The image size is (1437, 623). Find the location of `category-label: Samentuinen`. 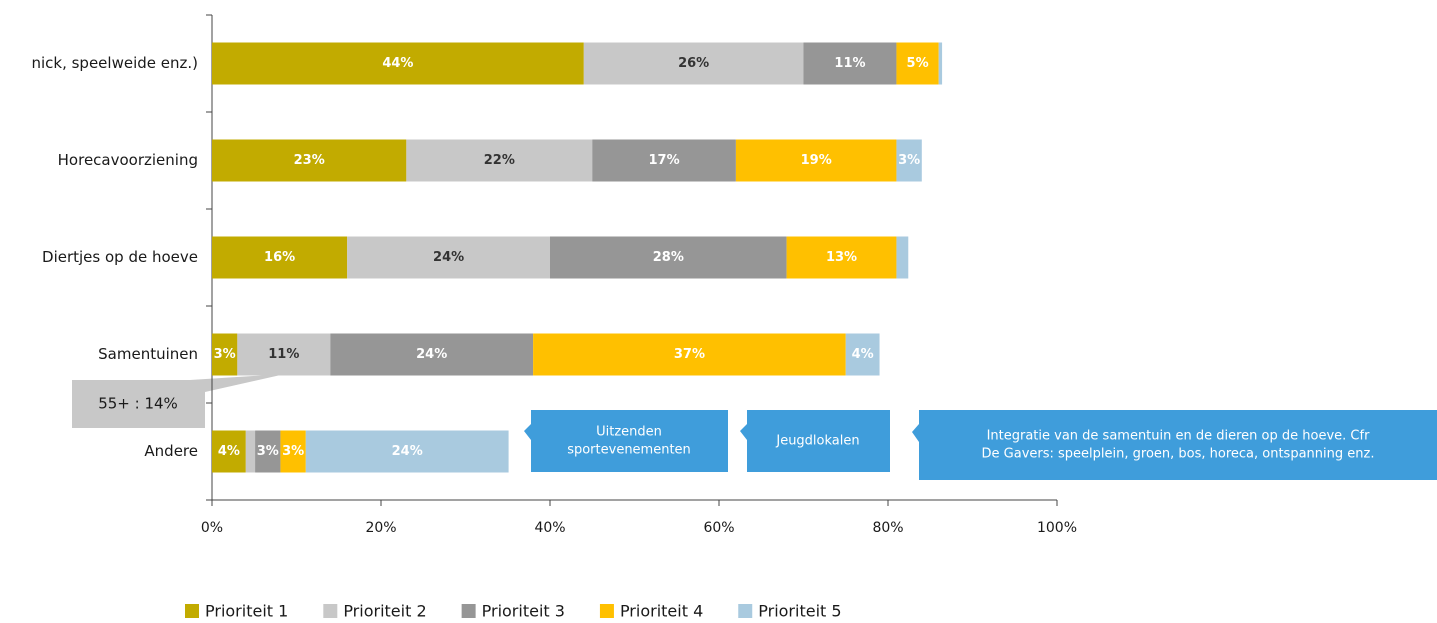

category-label: Samentuinen is located at coordinates (148, 354).